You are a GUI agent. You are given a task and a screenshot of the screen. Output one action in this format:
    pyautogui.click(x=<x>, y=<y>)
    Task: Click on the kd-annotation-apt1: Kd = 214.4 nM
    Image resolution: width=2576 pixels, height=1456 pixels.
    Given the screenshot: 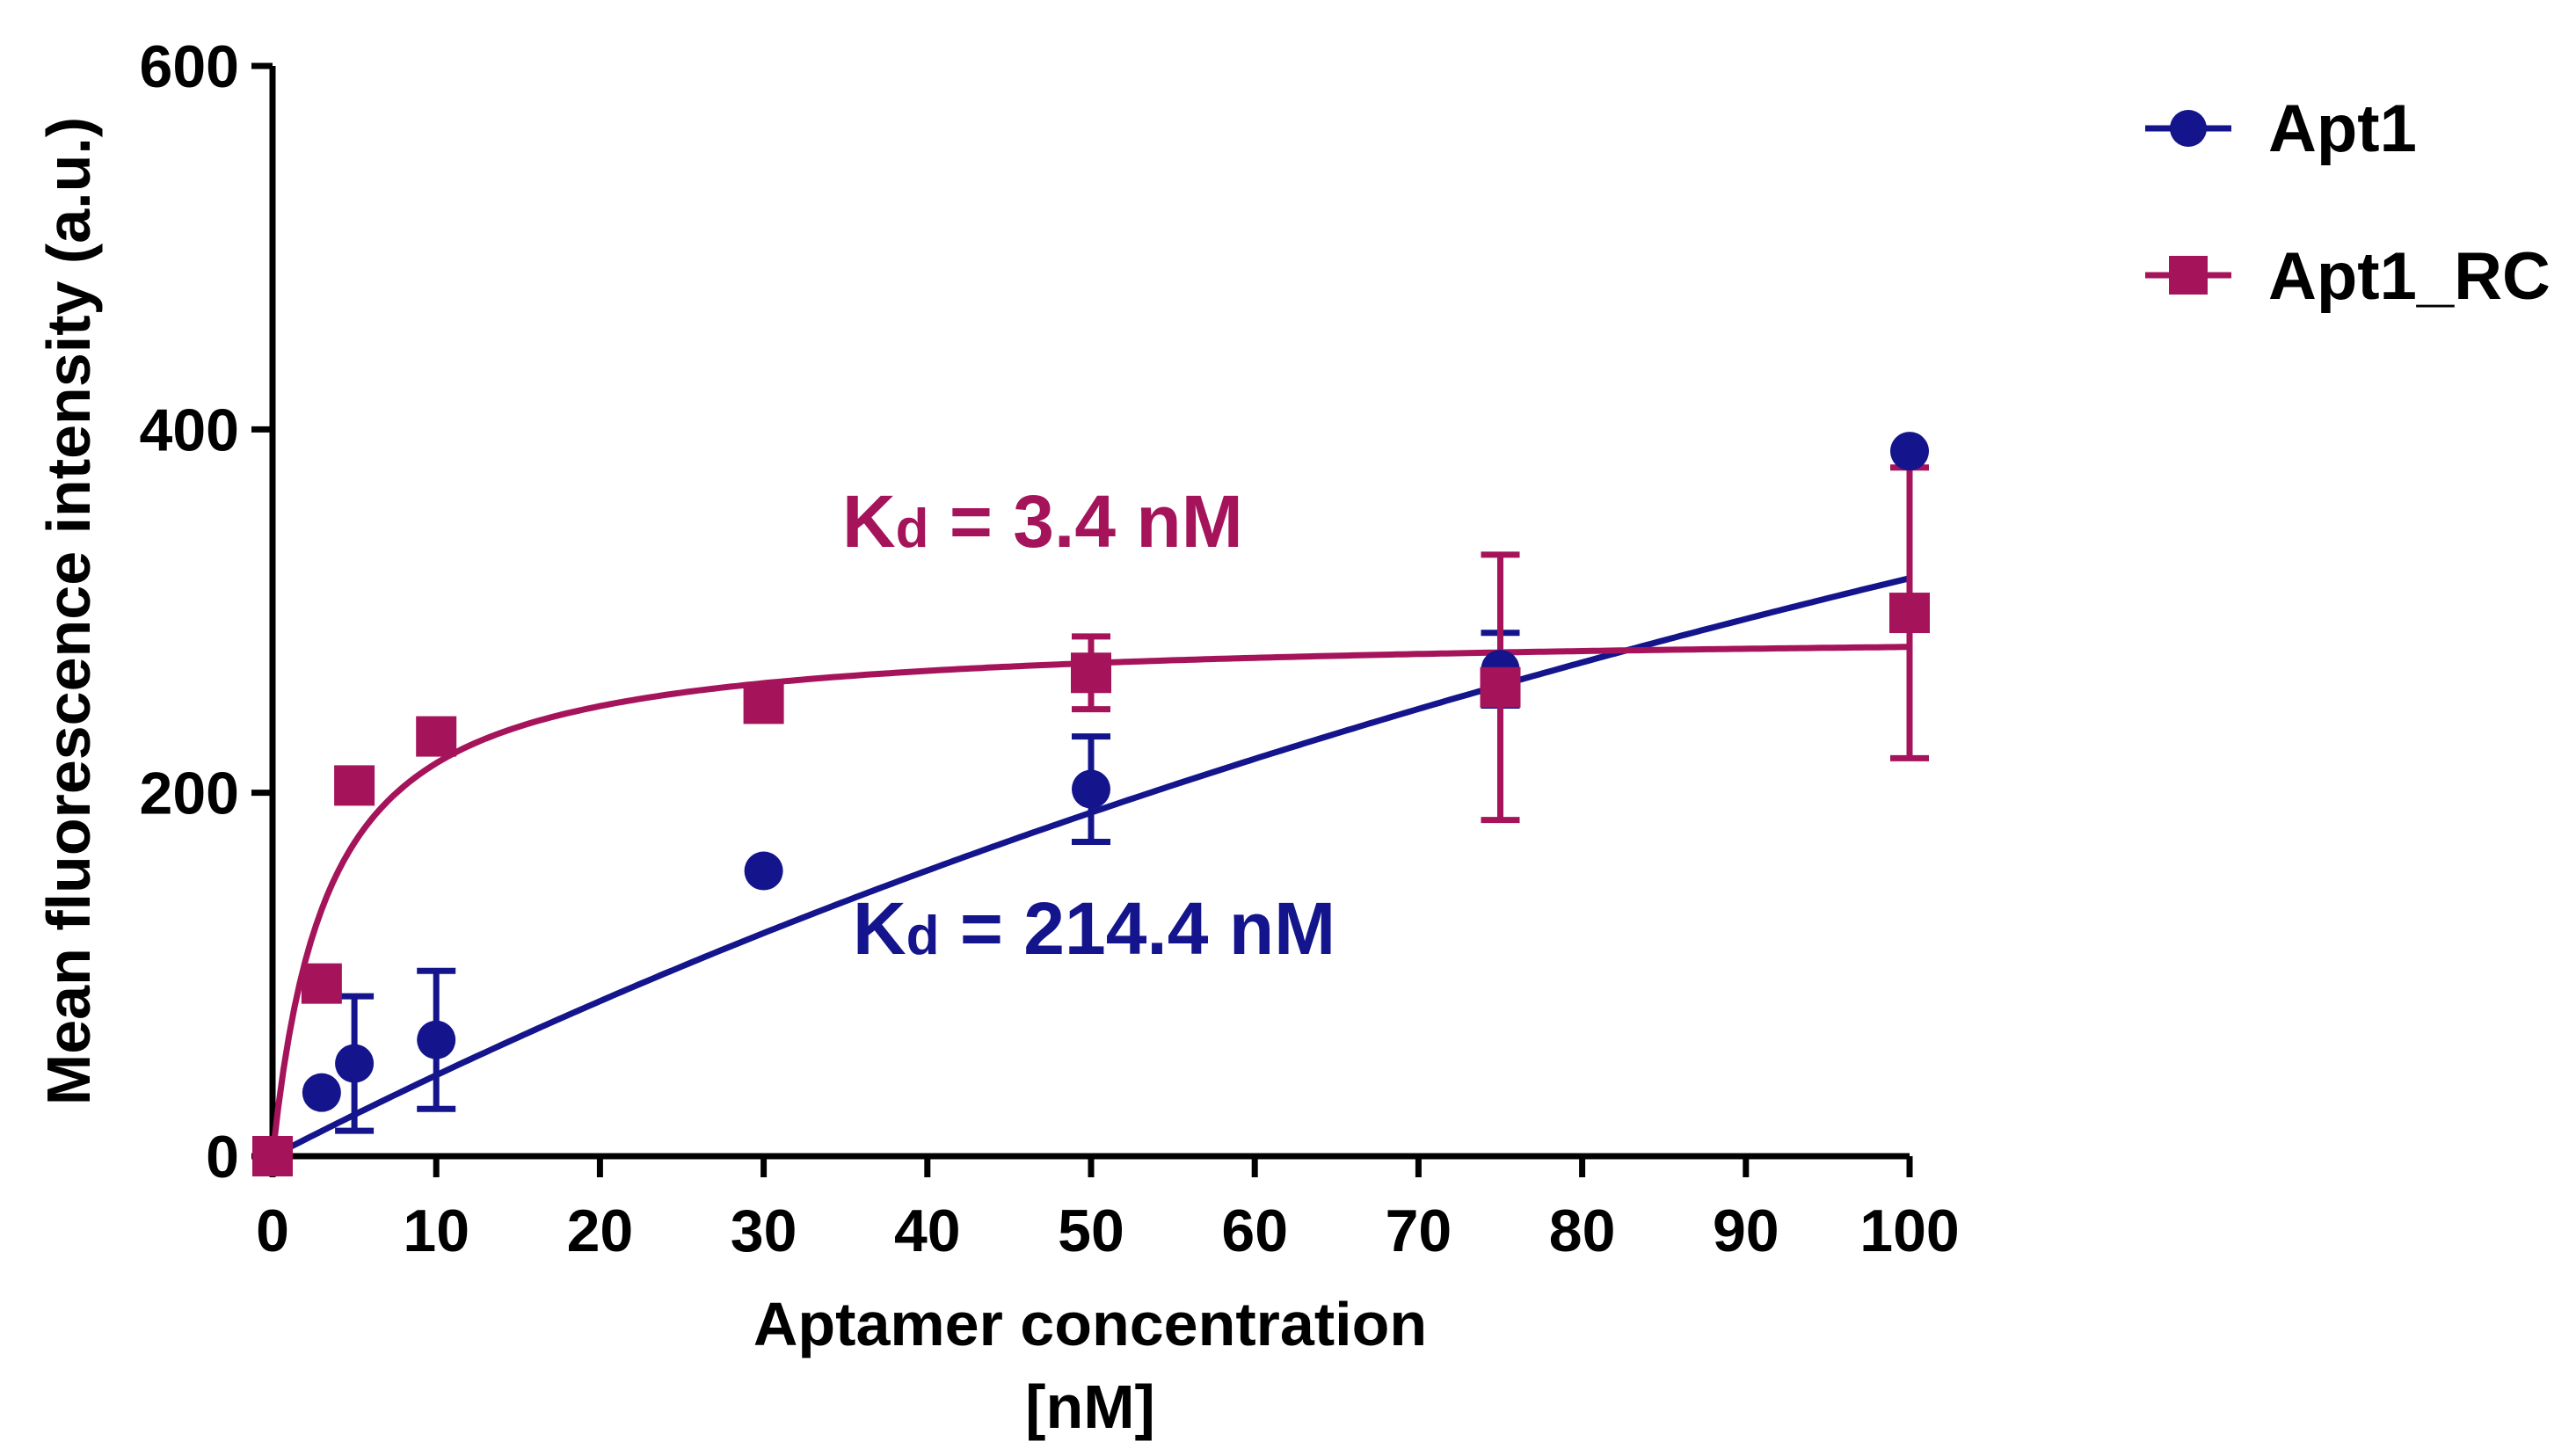 What is the action you would take?
    pyautogui.click(x=1094, y=928)
    